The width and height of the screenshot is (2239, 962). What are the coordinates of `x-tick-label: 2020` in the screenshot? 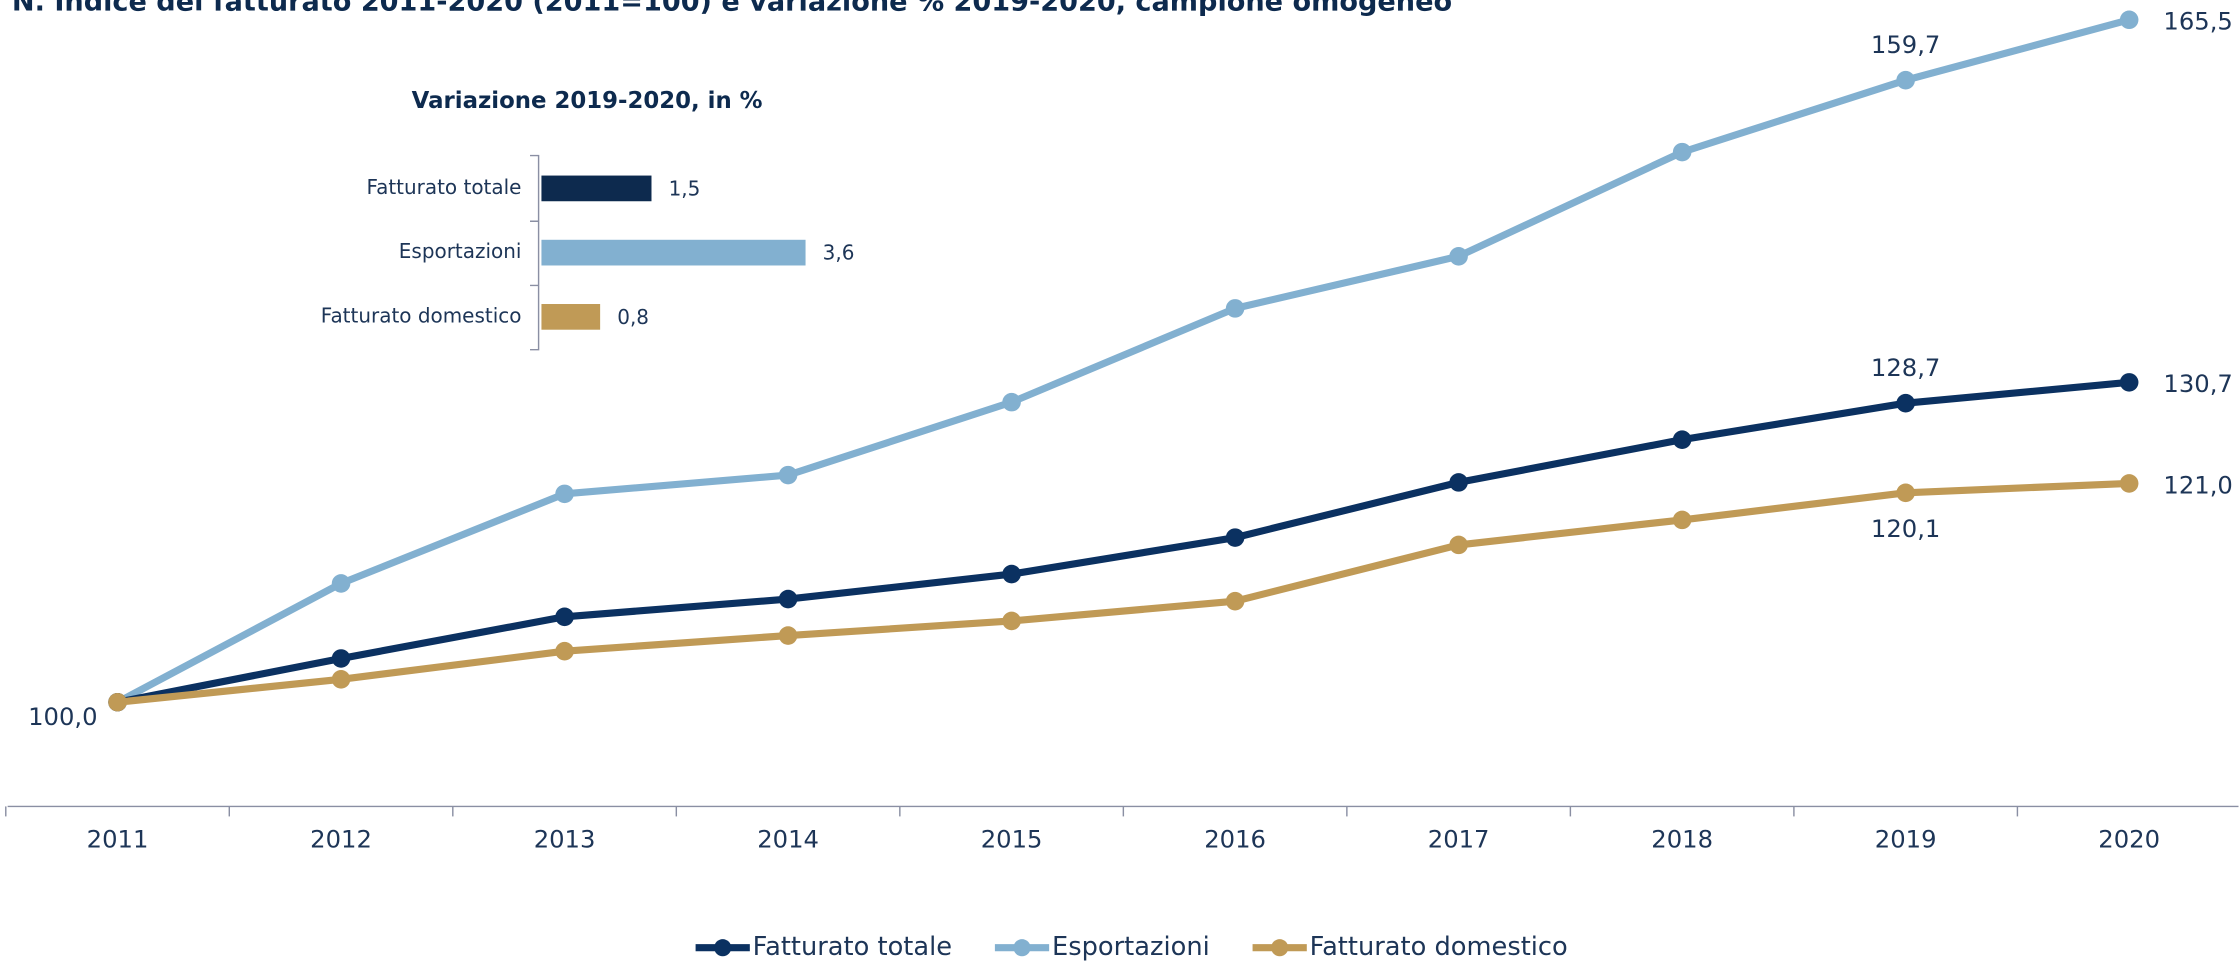 It's located at (2129, 839).